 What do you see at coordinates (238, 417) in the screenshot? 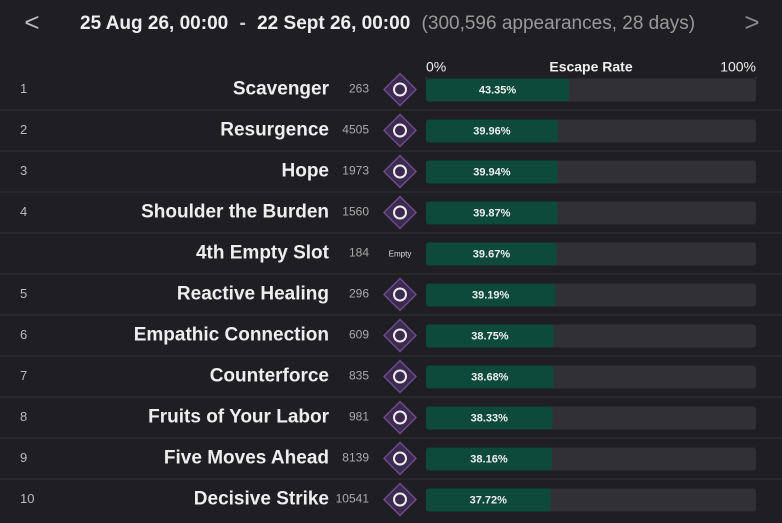
I see `perk-name: Fruits of Your Labor` at bounding box center [238, 417].